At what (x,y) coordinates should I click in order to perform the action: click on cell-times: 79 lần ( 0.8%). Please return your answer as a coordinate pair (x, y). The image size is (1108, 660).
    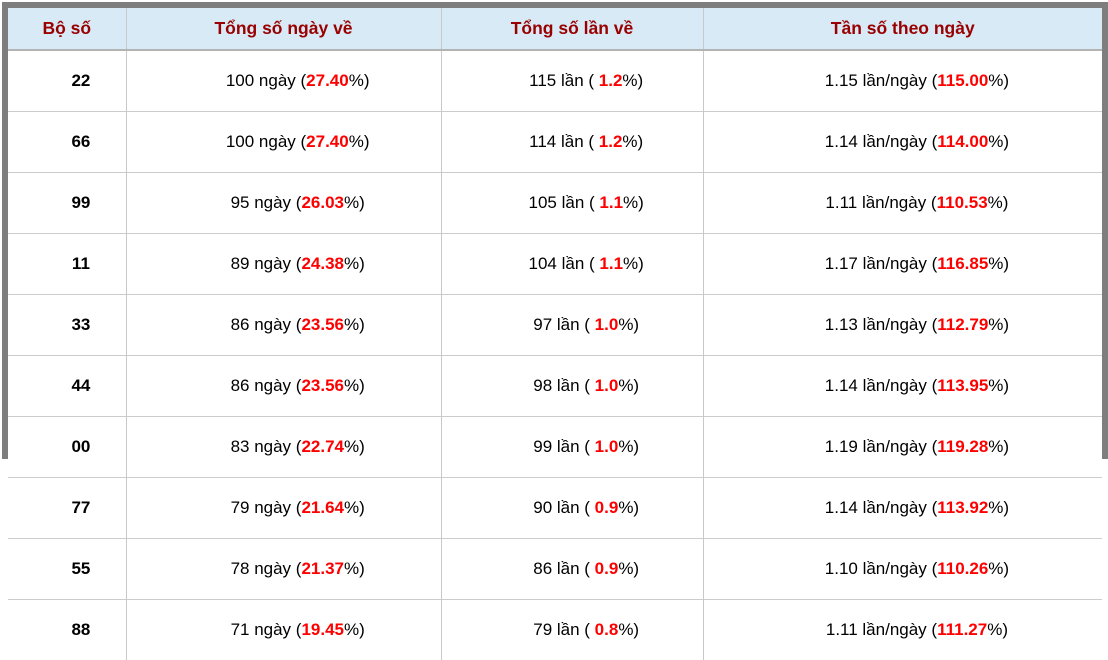
    Looking at the image, I should click on (572, 630).